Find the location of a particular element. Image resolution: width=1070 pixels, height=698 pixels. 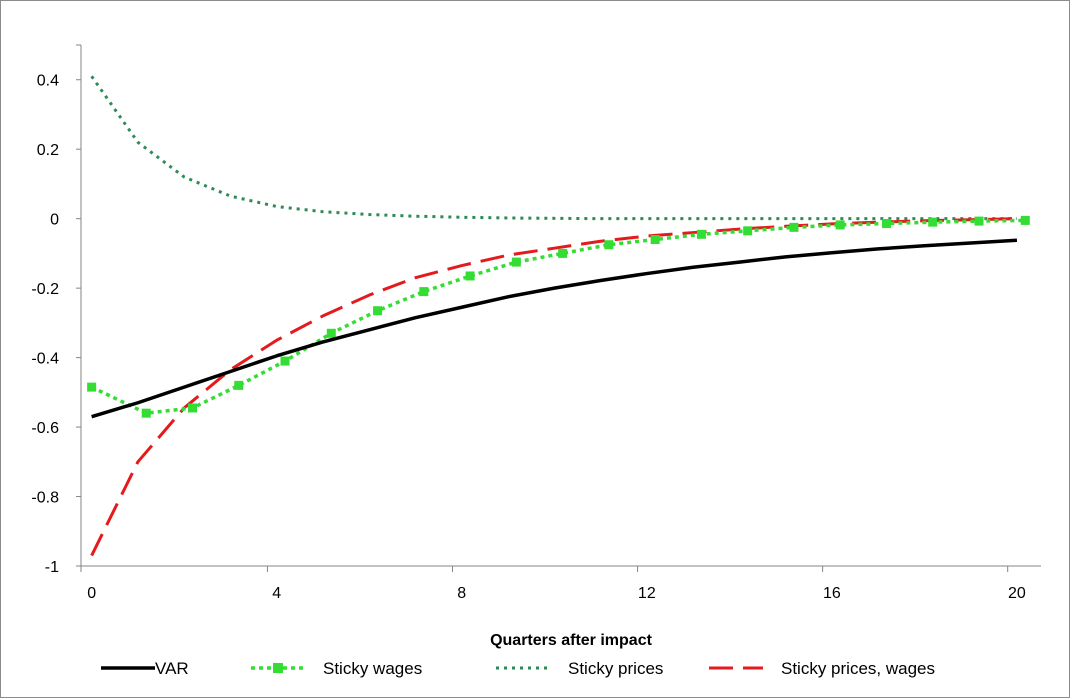

legend-label: Sticky prices, wages is located at coordinates (858, 668).